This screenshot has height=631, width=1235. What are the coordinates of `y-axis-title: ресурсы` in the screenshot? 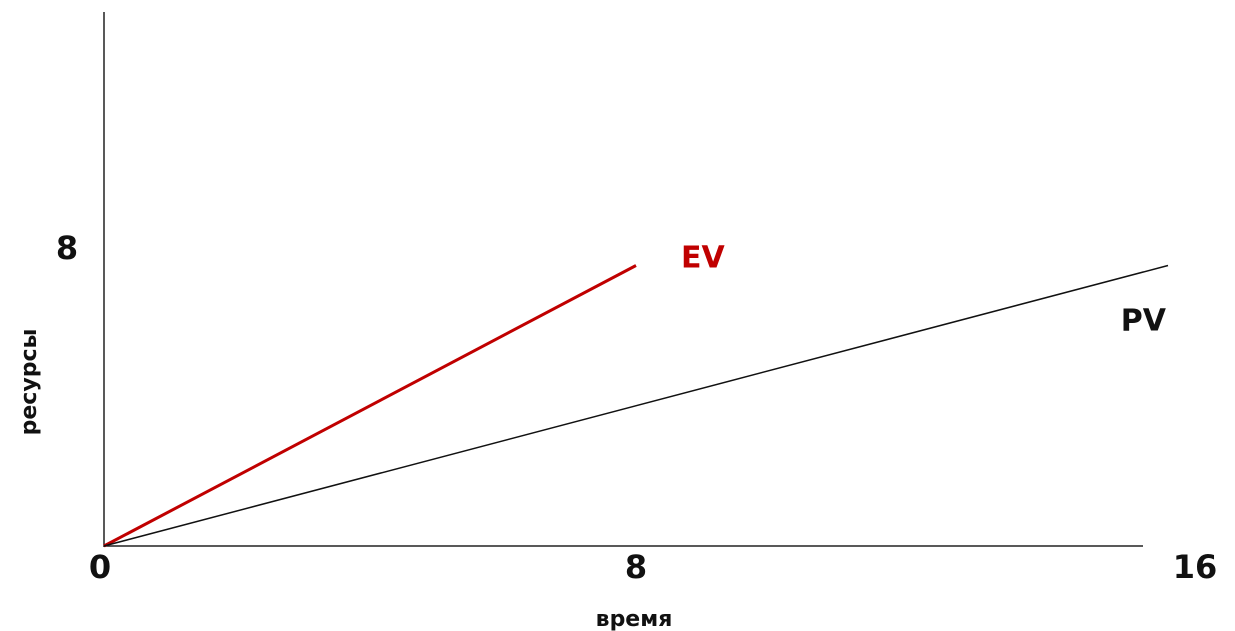 It's located at (29, 382).